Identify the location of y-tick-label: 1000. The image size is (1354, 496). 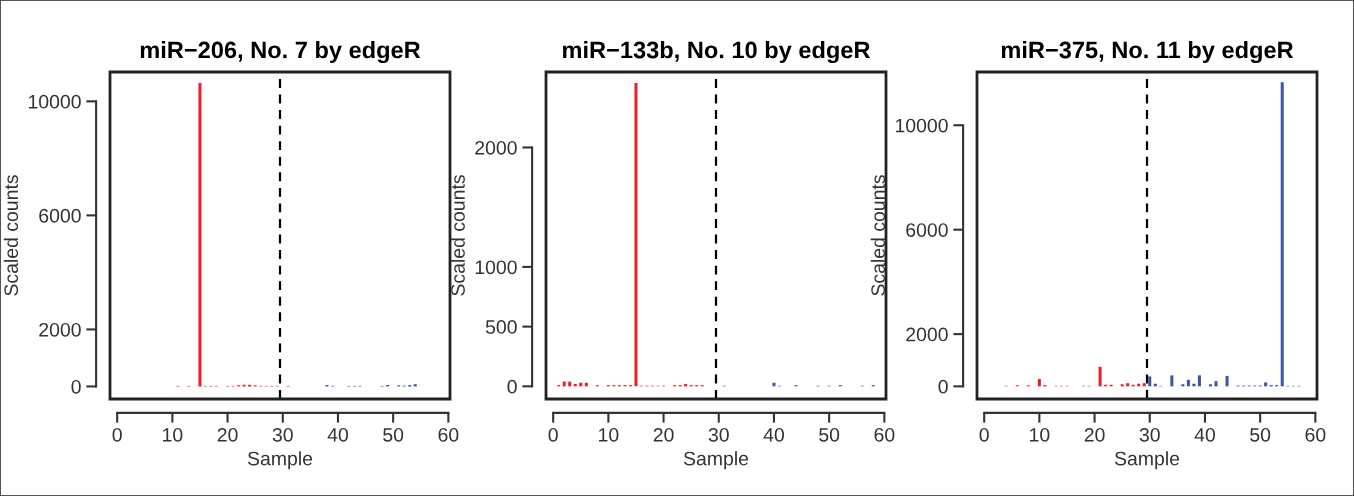
(496, 267).